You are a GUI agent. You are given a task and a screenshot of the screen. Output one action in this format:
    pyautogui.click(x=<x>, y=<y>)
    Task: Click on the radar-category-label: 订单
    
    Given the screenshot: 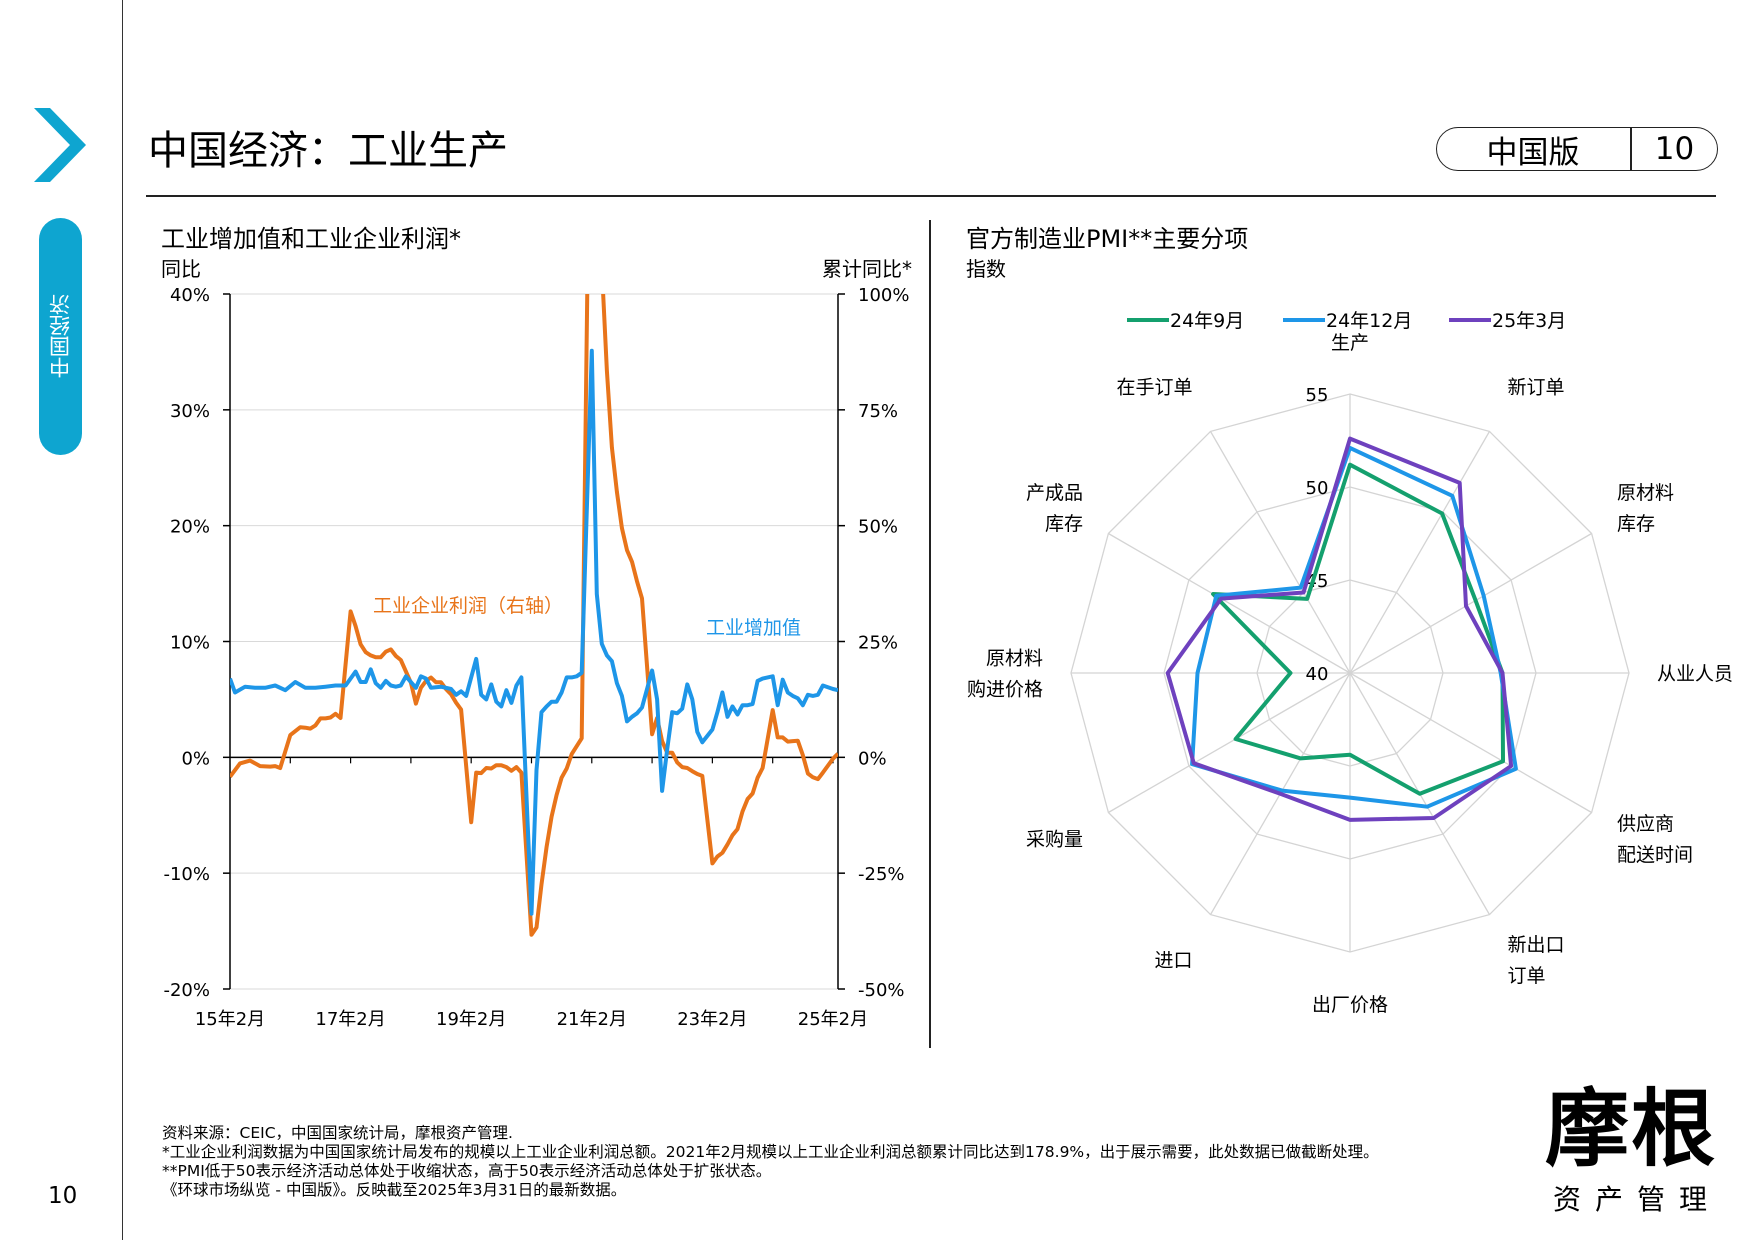 What is the action you would take?
    pyautogui.click(x=1527, y=976)
    